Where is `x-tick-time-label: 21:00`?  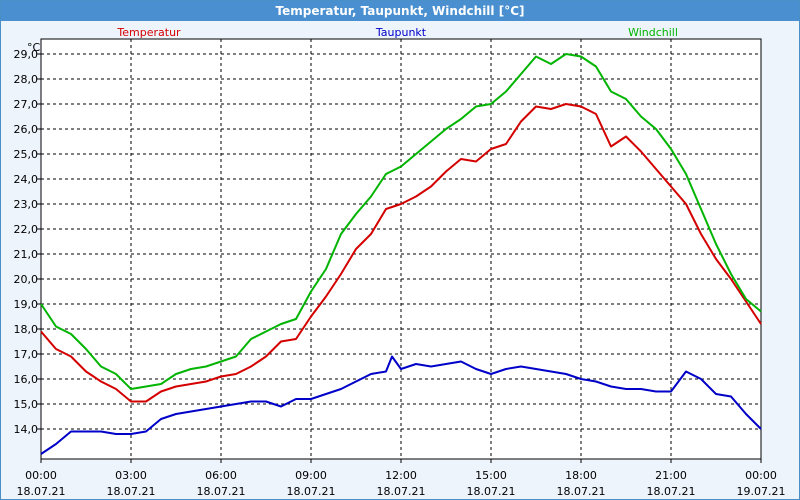 x-tick-time-label: 21:00 is located at coordinates (671, 475).